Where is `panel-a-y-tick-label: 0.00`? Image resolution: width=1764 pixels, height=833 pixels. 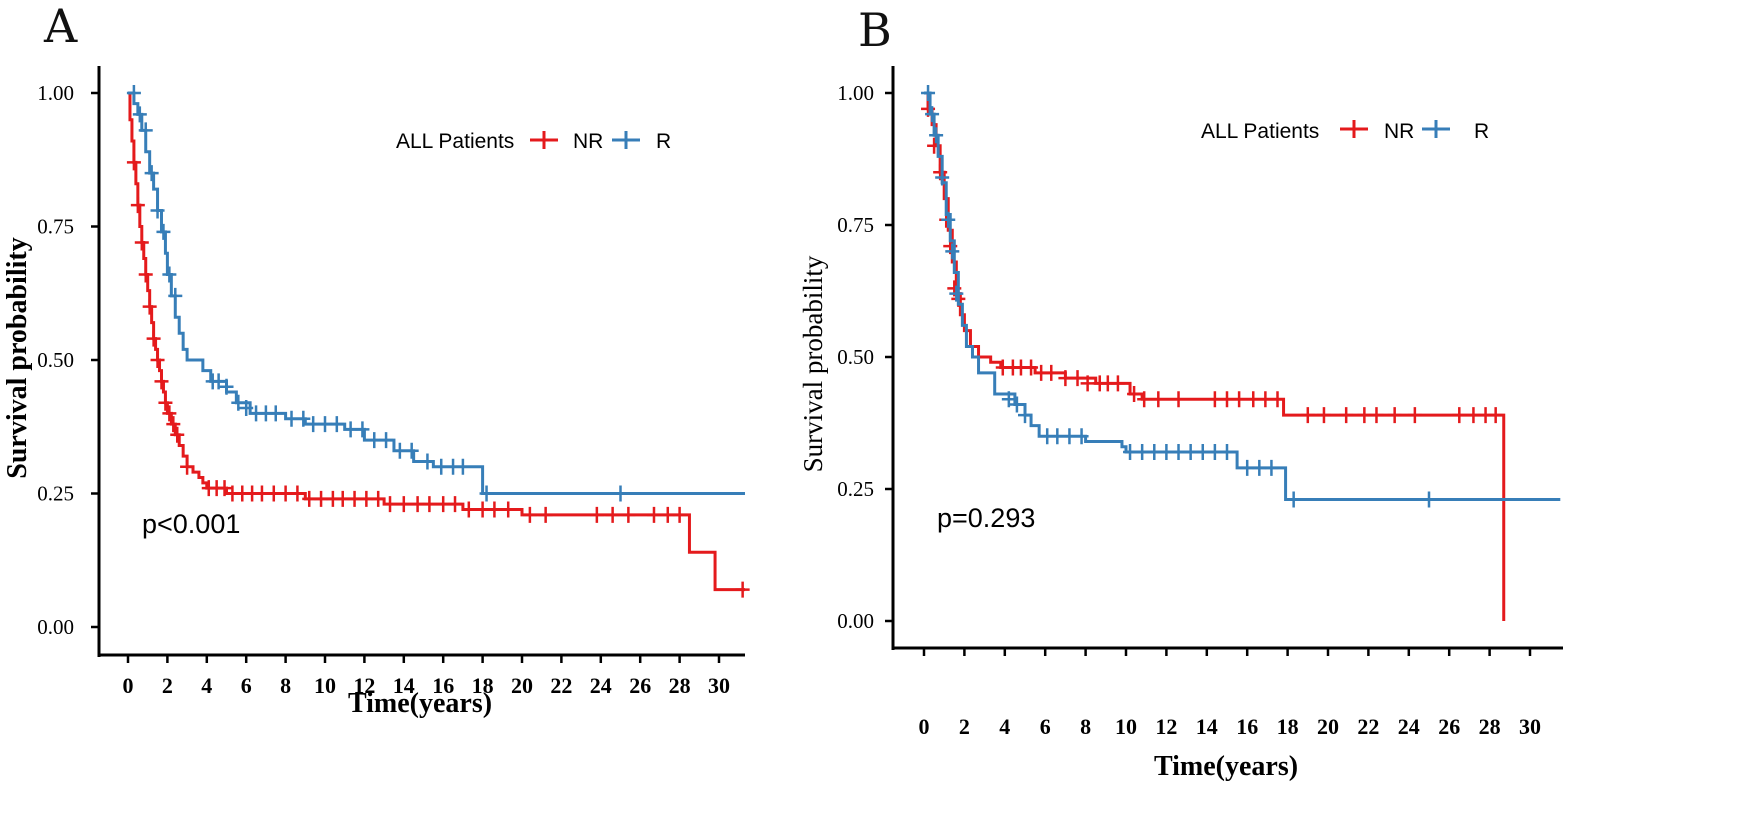 panel-a-y-tick-label: 0.00 is located at coordinates (55, 627).